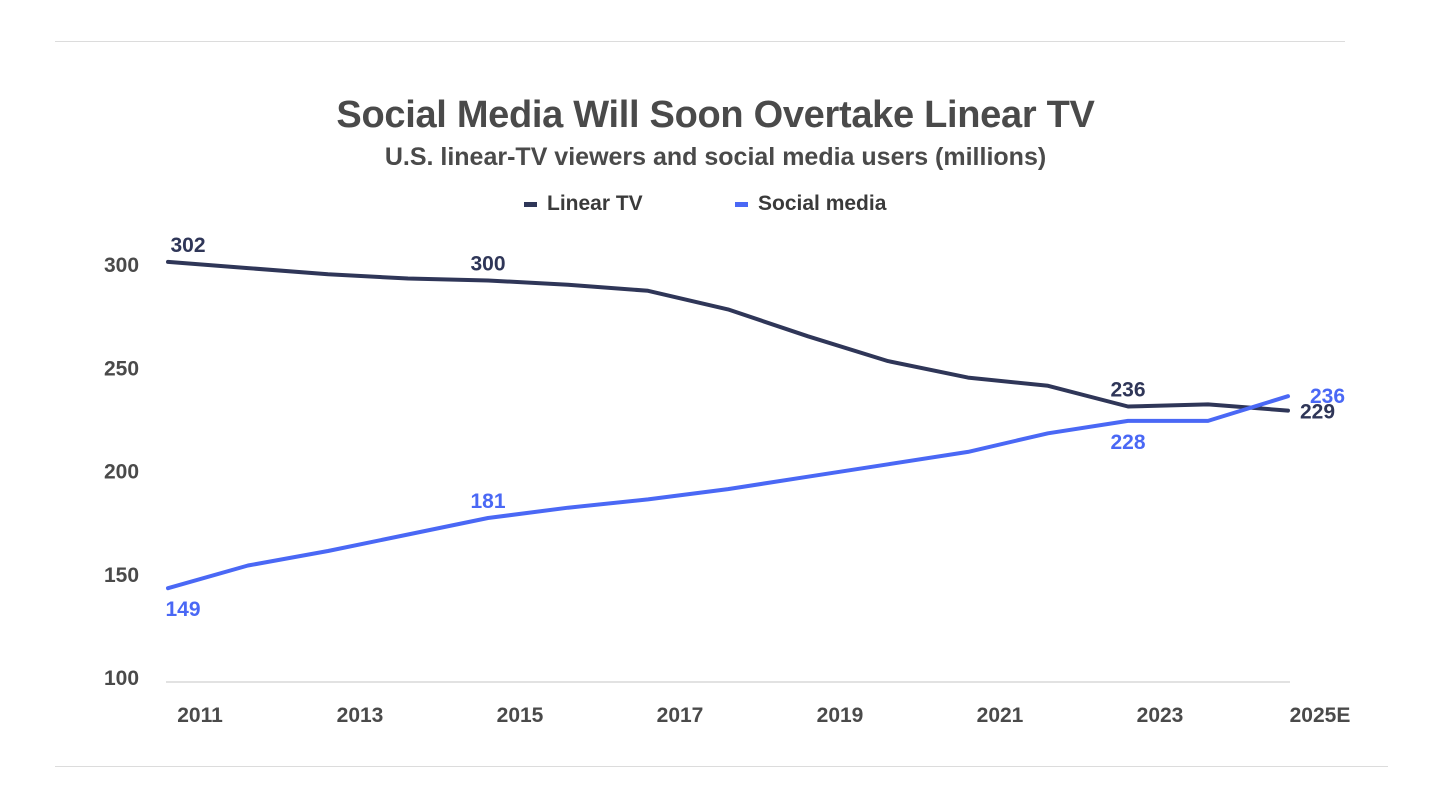 The width and height of the screenshot is (1431, 805). Describe the element at coordinates (1000, 715) in the screenshot. I see `x-tick-label-2021: 2021` at that location.